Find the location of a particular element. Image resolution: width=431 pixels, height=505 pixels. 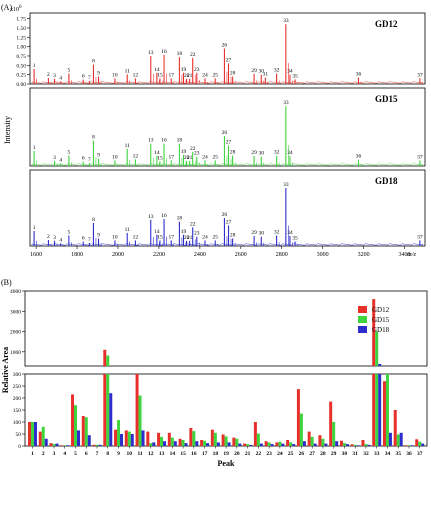

y-tick-label: 0.25 is located at coordinates (21, 76).